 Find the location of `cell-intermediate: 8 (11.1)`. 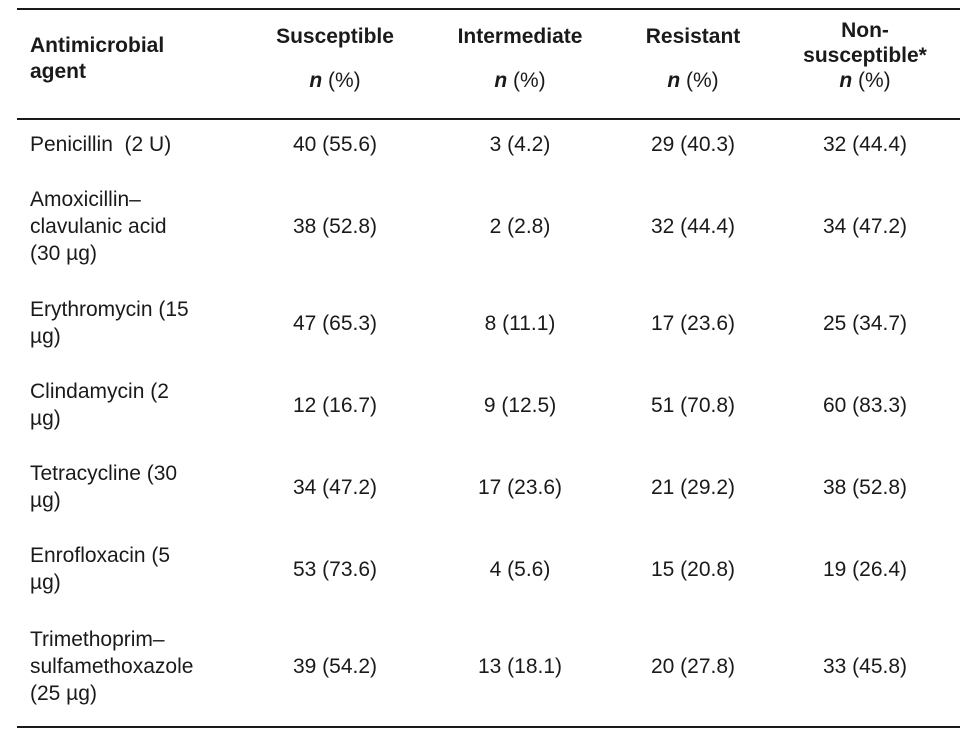

cell-intermediate: 8 (11.1) is located at coordinates (520, 323).